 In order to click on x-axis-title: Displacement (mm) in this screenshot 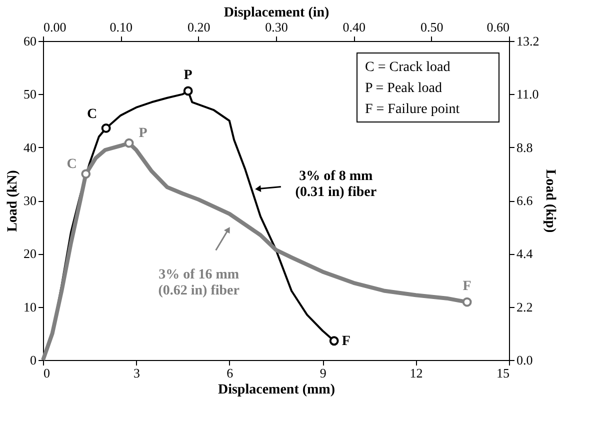, I will do `click(277, 390)`.